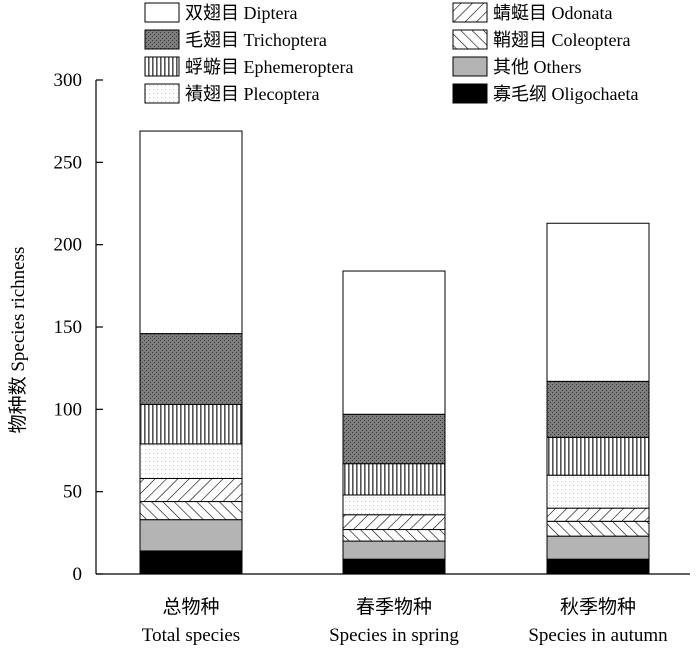  I want to click on legend-label: 双翅目 Diptera, so click(241, 13).